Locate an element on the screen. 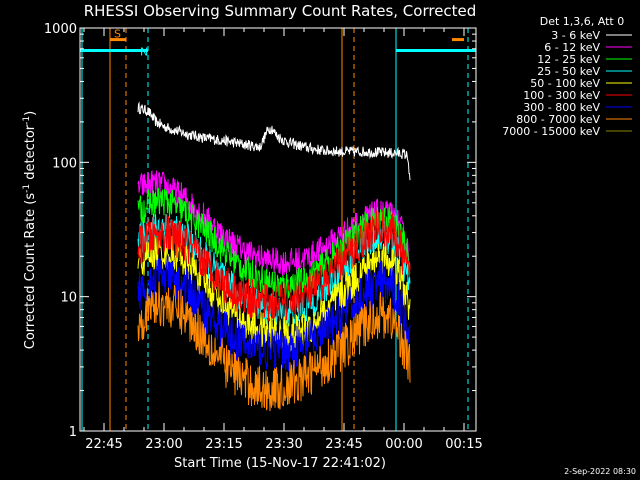 This screenshot has height=480, width=640. legend-header: Det 1,3,6, Att 0 is located at coordinates (582, 21).